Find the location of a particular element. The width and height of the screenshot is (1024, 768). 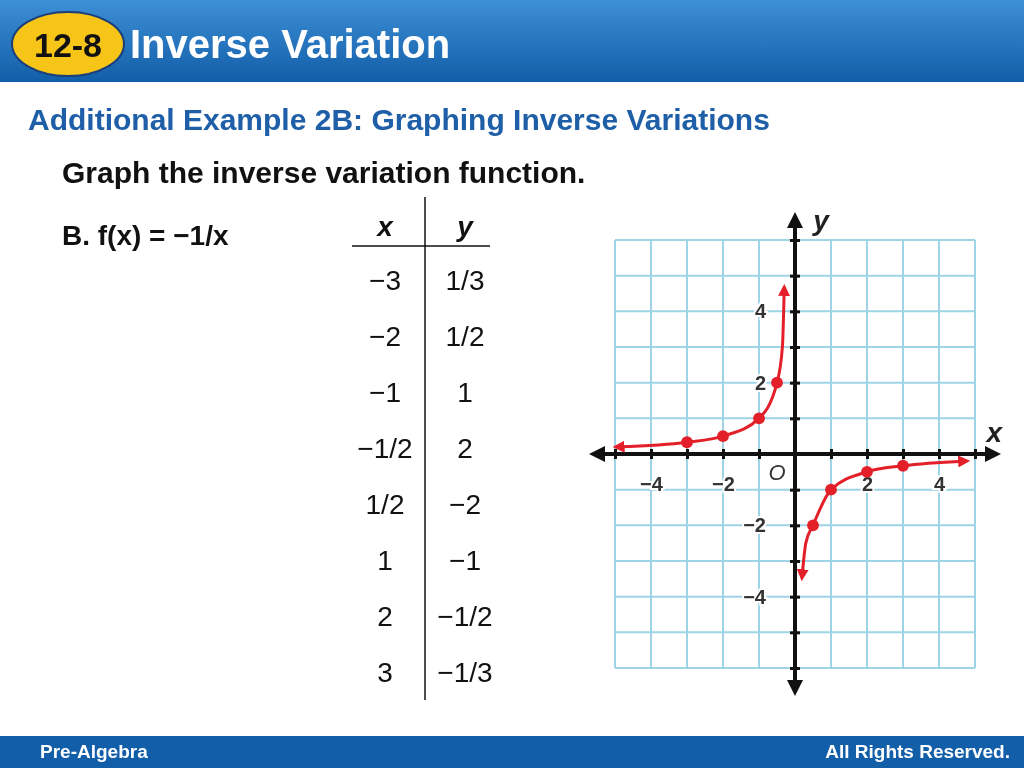

x-axis-title: x is located at coordinates (994, 432).